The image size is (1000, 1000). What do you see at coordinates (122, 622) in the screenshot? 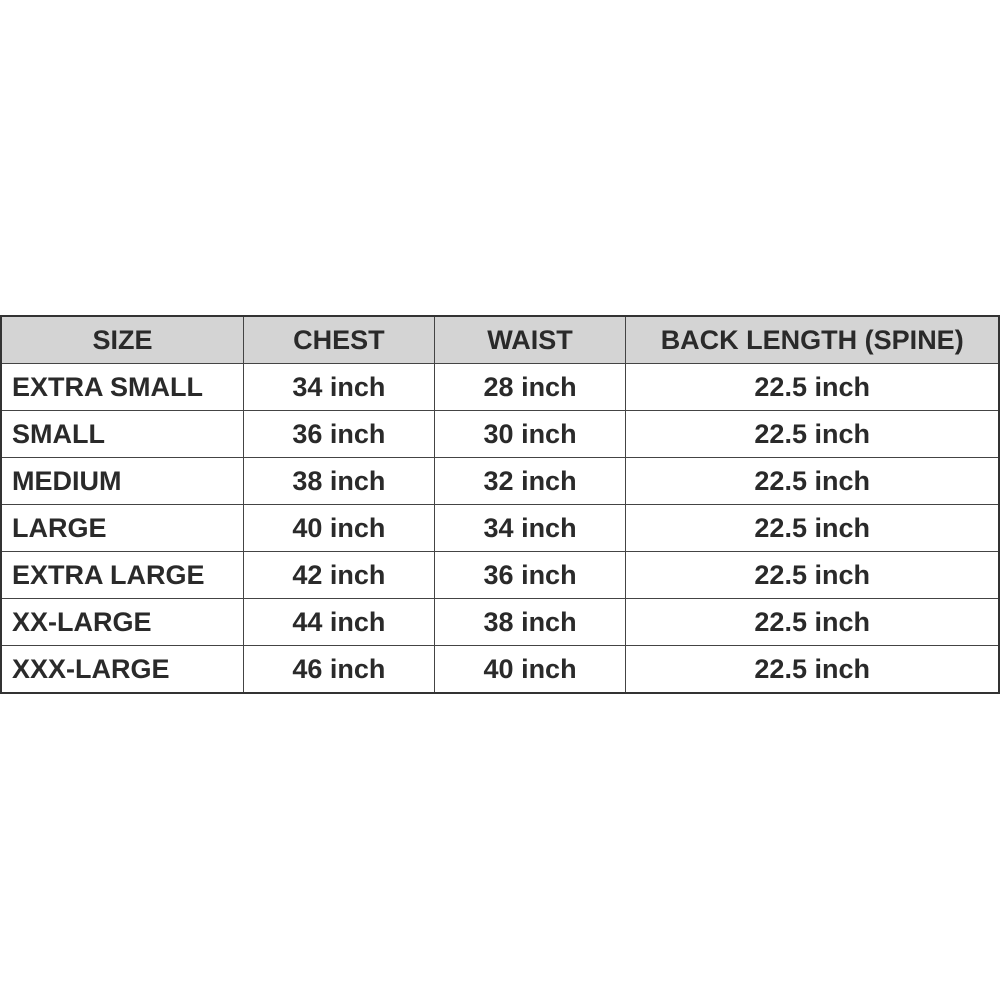
I see `table-cell: XX-LARGE` at bounding box center [122, 622].